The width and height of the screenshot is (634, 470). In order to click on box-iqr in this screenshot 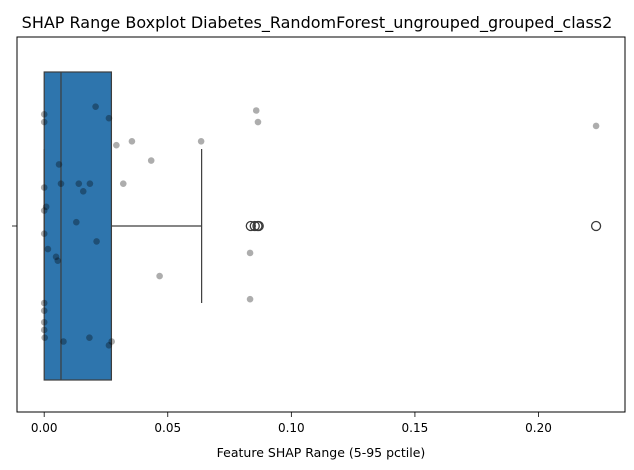, I will do `click(78, 226)`.